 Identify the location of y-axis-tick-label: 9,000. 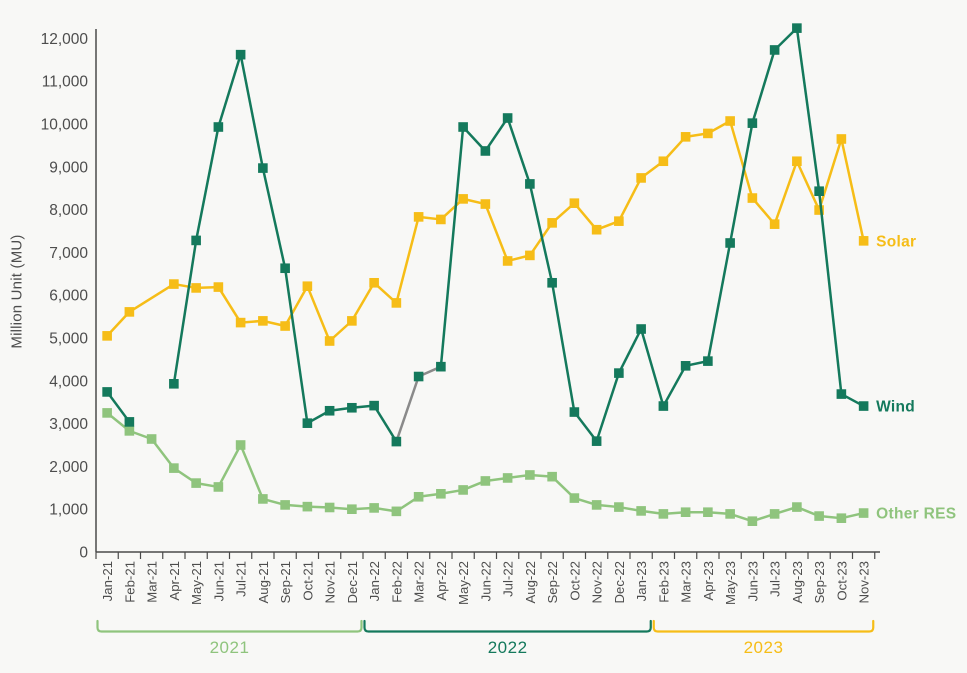
(68, 167).